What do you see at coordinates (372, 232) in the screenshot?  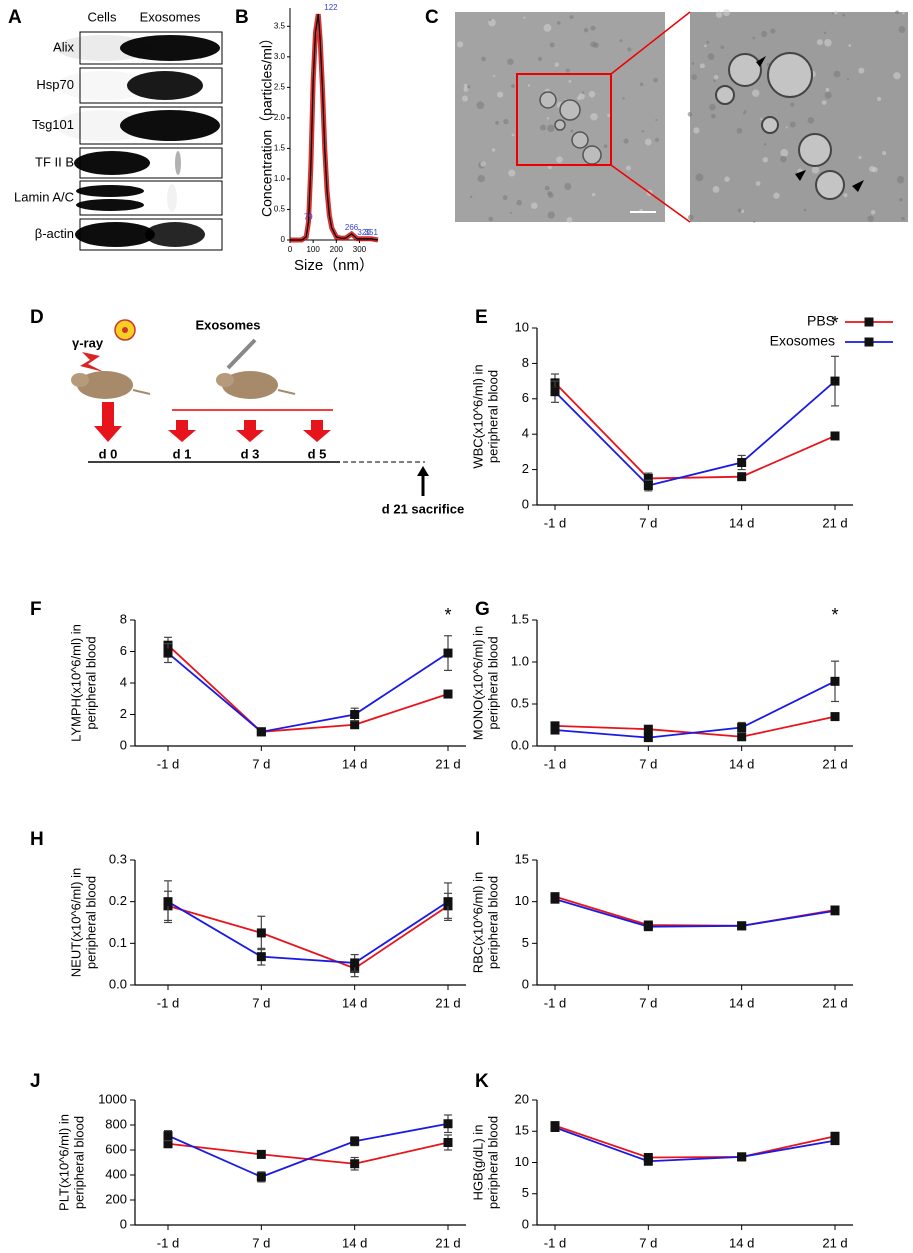 I see `peak-label: 351` at bounding box center [372, 232].